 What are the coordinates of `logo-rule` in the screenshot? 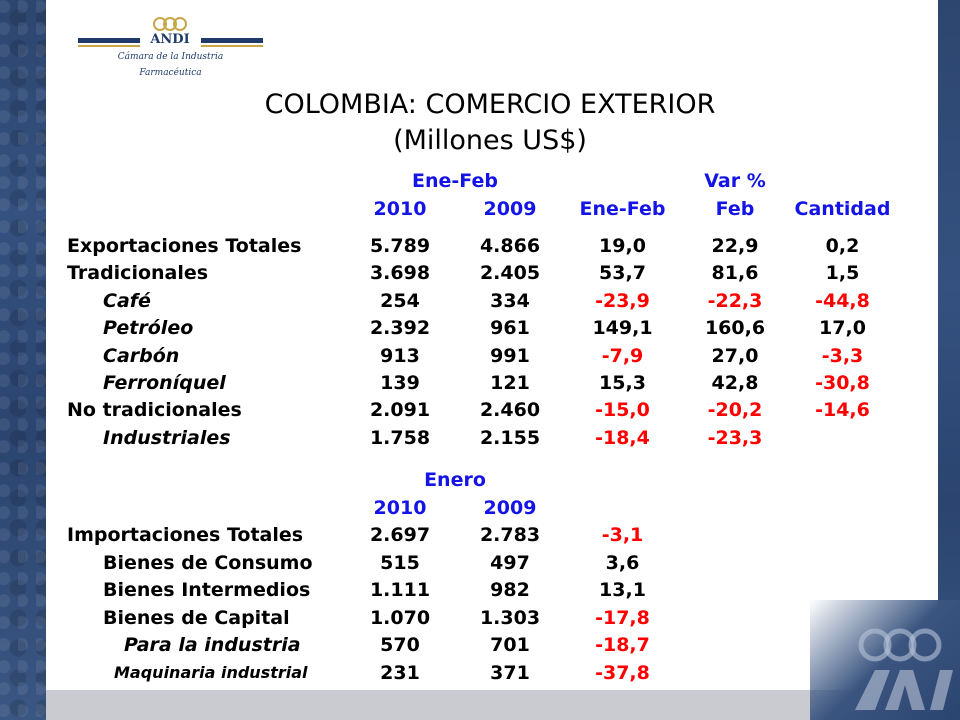 It's located at (170, 42).